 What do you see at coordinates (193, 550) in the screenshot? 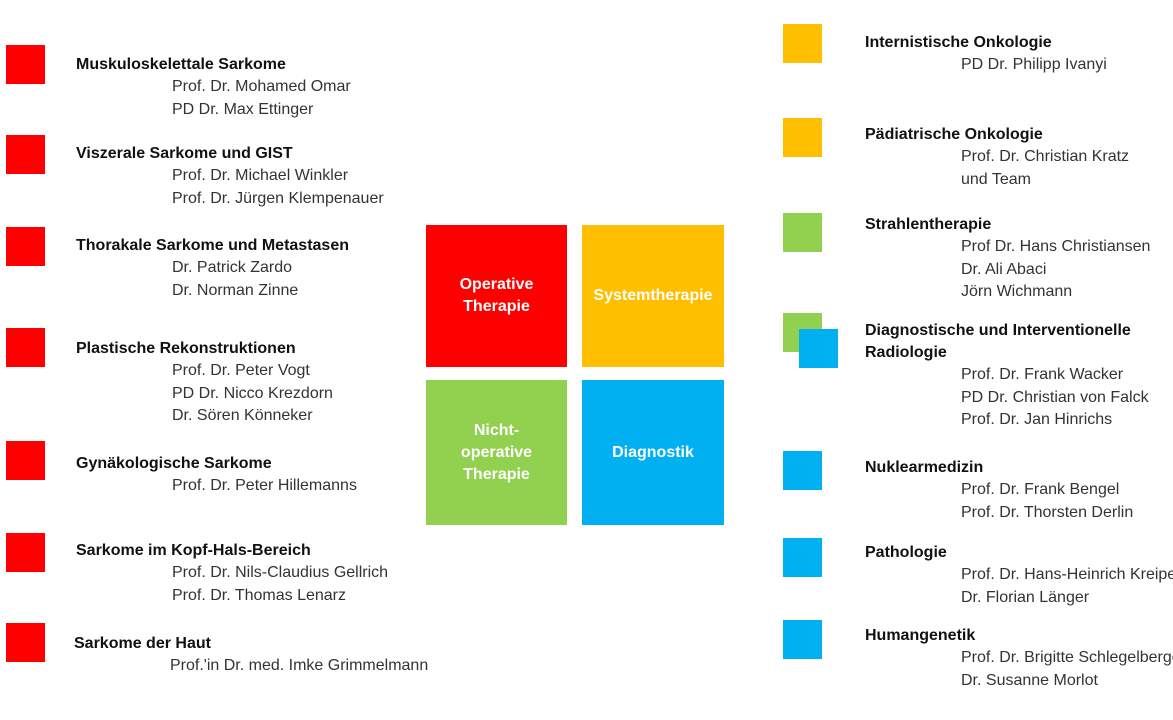
I see `left-title-5: Sarkome im Kopf-Hals-Bereich` at bounding box center [193, 550].